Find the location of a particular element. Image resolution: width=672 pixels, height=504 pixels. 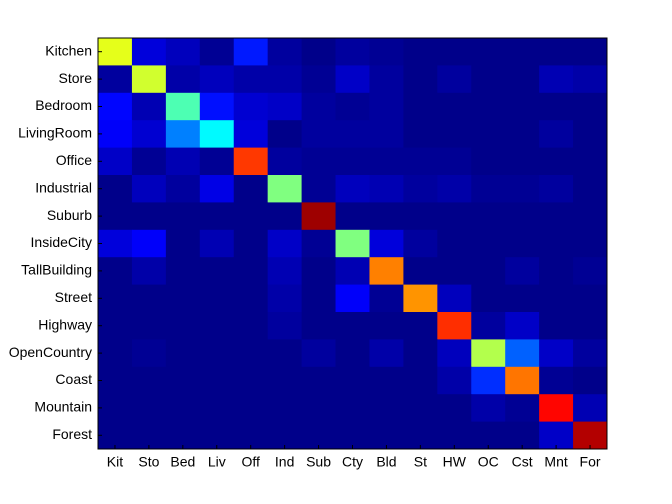

x-tick-label: Cty is located at coordinates (352, 462).